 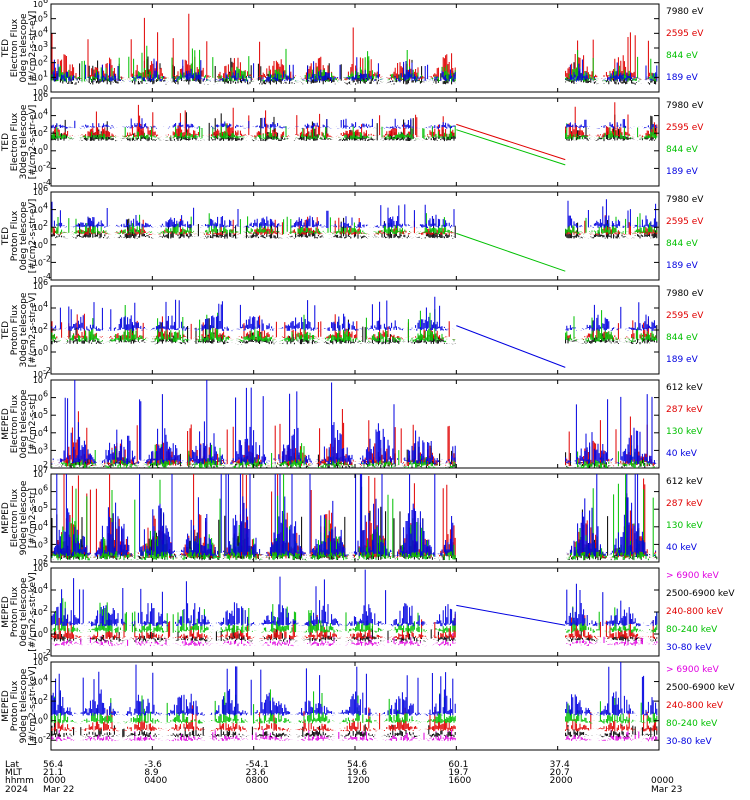 I want to click on gap-interpolation-line, so click(x=511, y=147).